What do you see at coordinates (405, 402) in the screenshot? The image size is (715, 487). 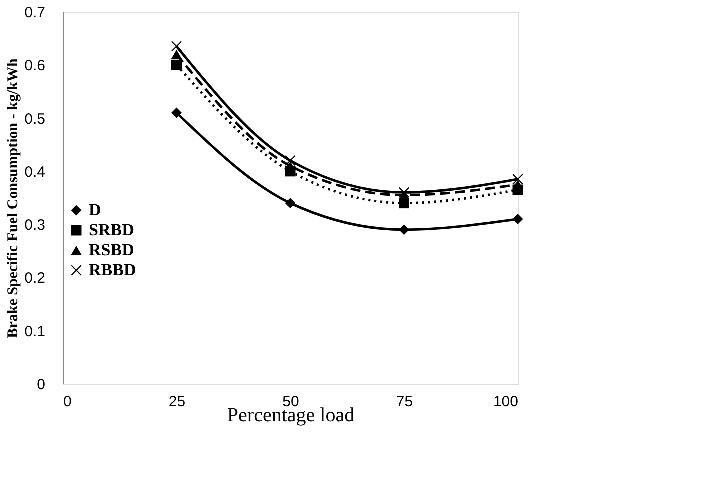 I see `x-tick-label: 75` at bounding box center [405, 402].